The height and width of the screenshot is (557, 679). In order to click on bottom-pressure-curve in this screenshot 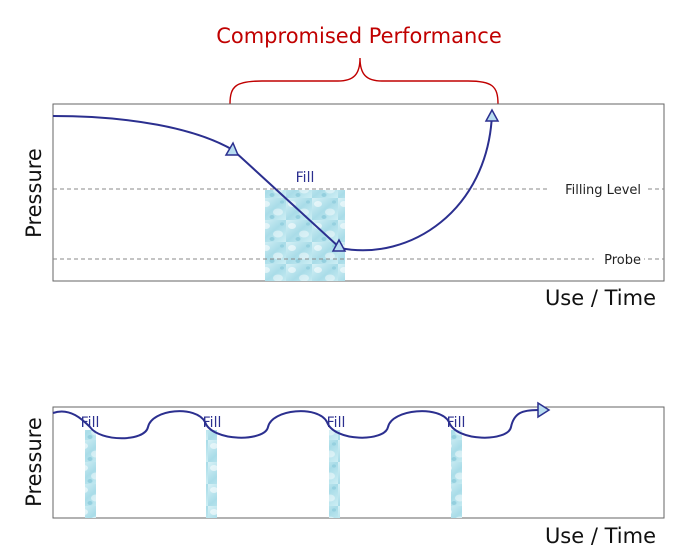, I will do `click(295, 424)`.